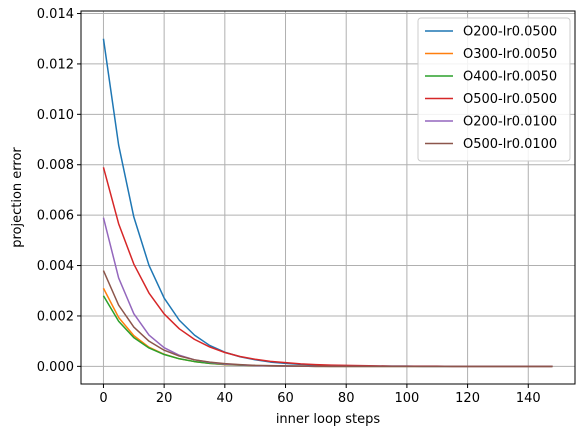 Image resolution: width=588 pixels, height=436 pixels. Describe the element at coordinates (285, 398) in the screenshot. I see `x-tick-label: 60` at that location.